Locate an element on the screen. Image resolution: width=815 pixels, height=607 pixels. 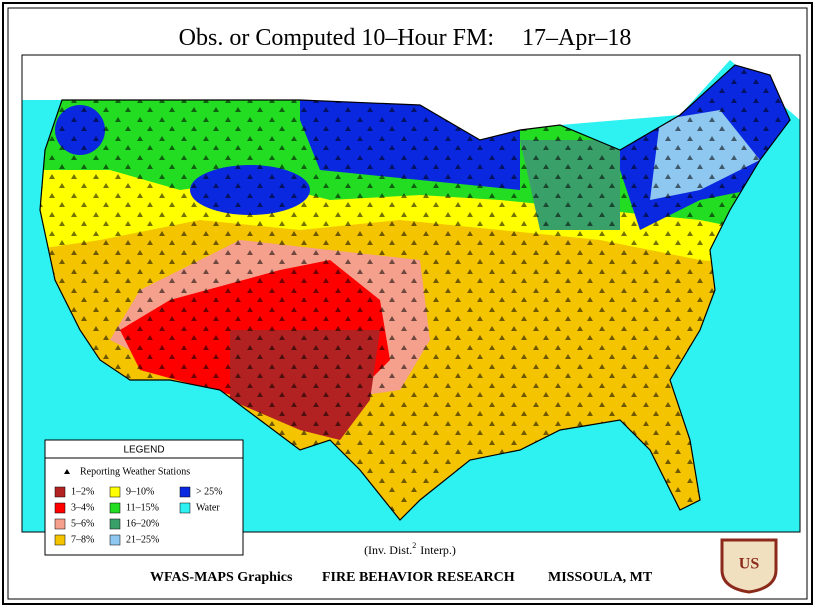
station-symbol is located at coordinates (67, 471).